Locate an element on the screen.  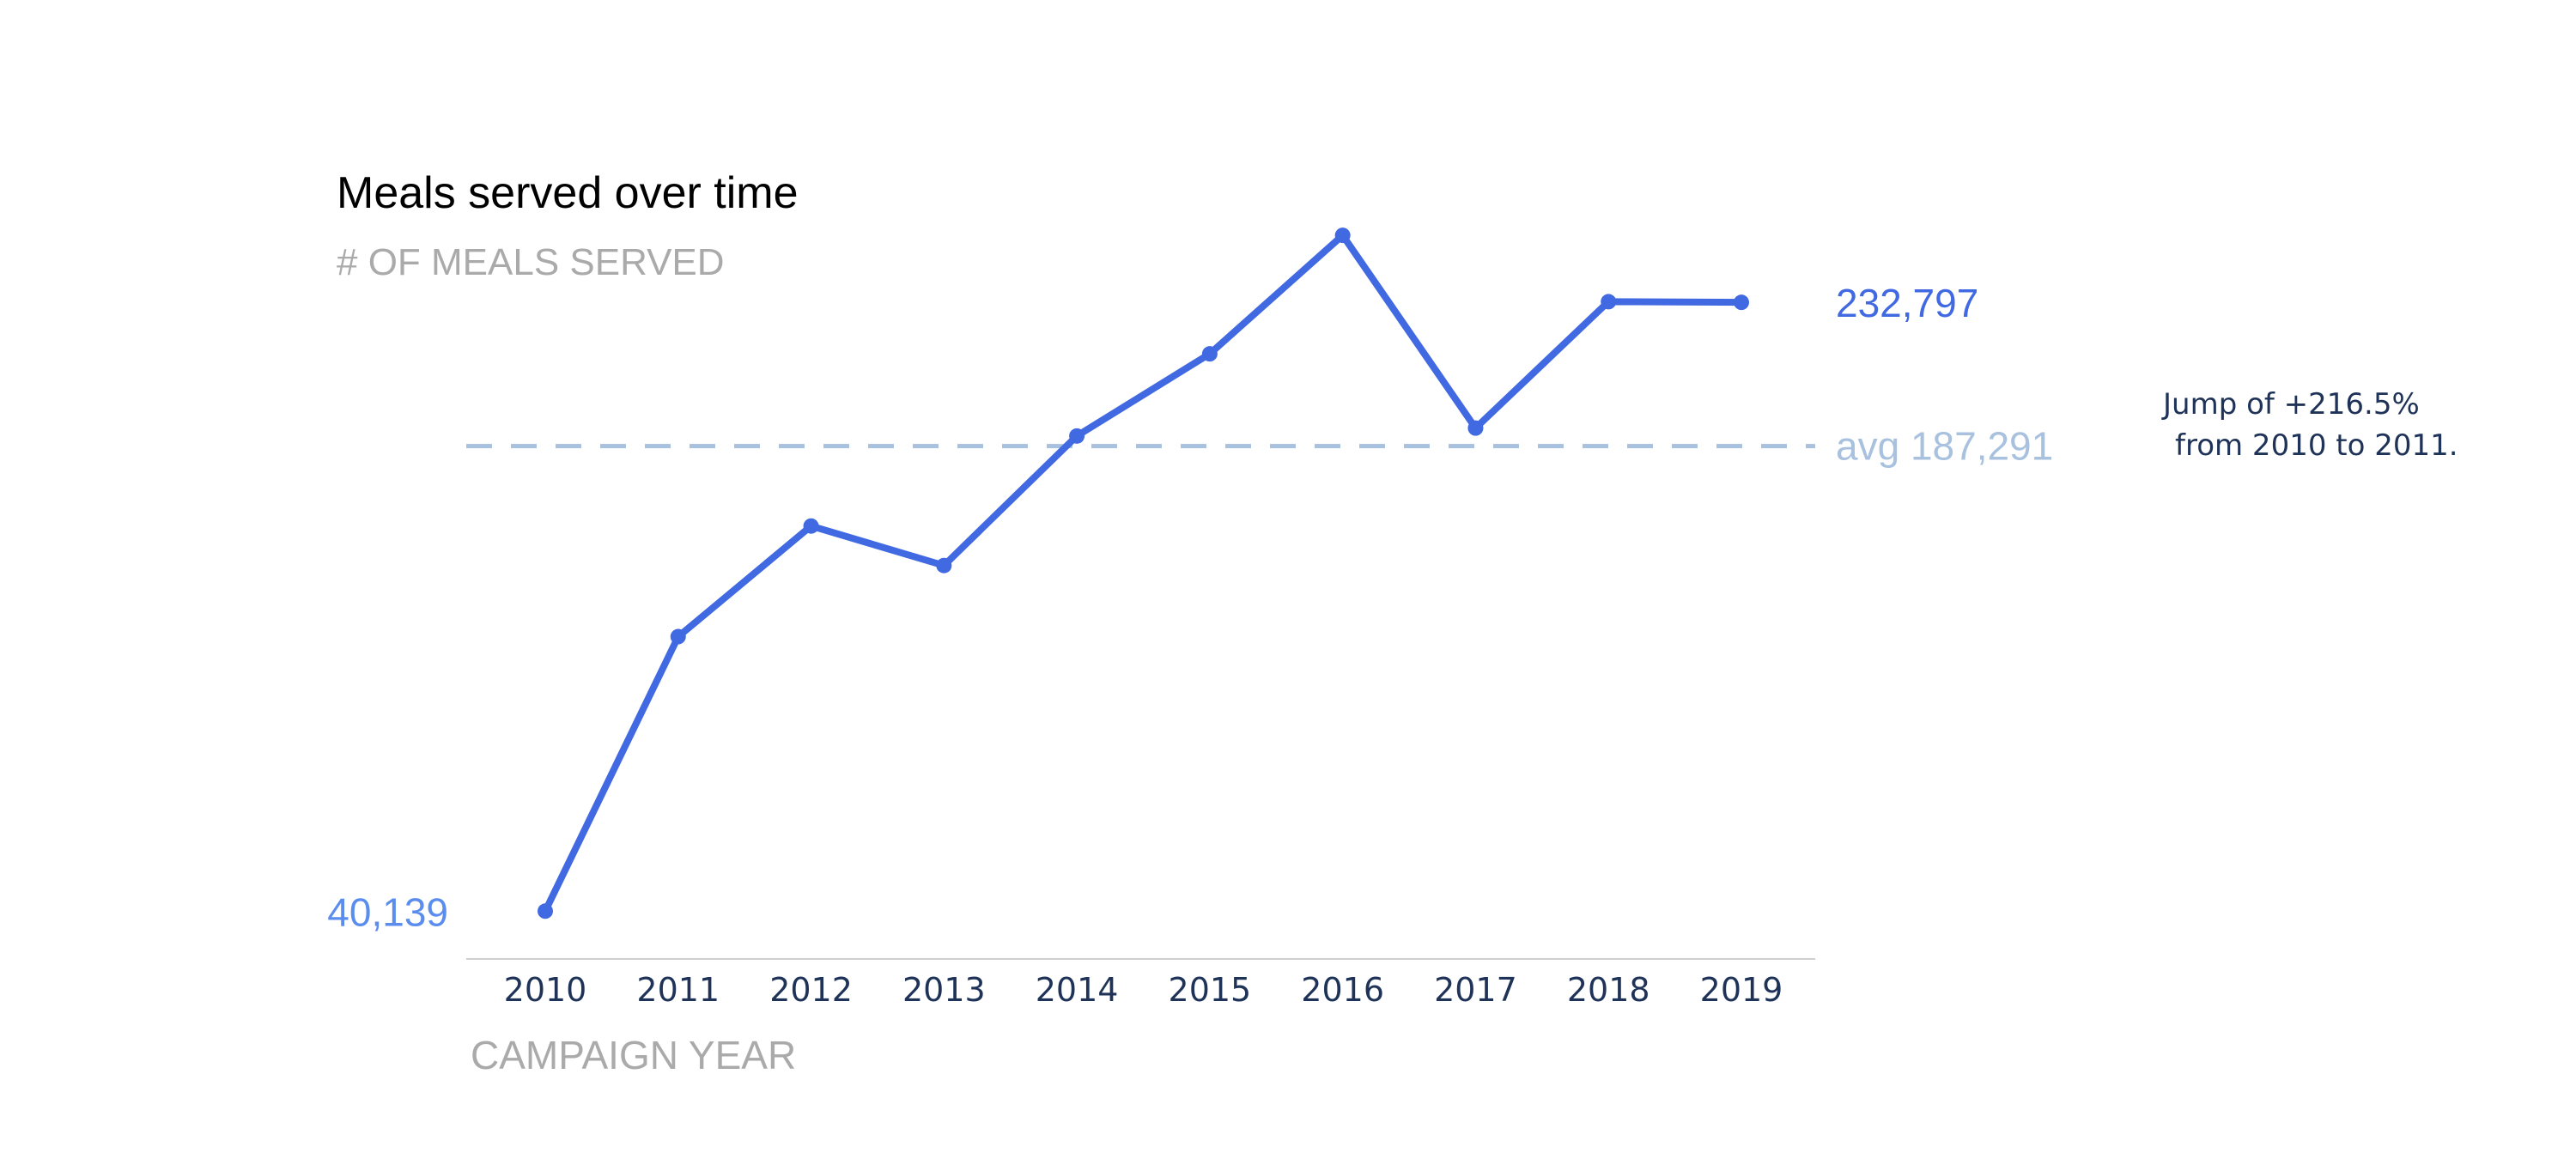
x-tick-label: 2011 is located at coordinates (678, 990).